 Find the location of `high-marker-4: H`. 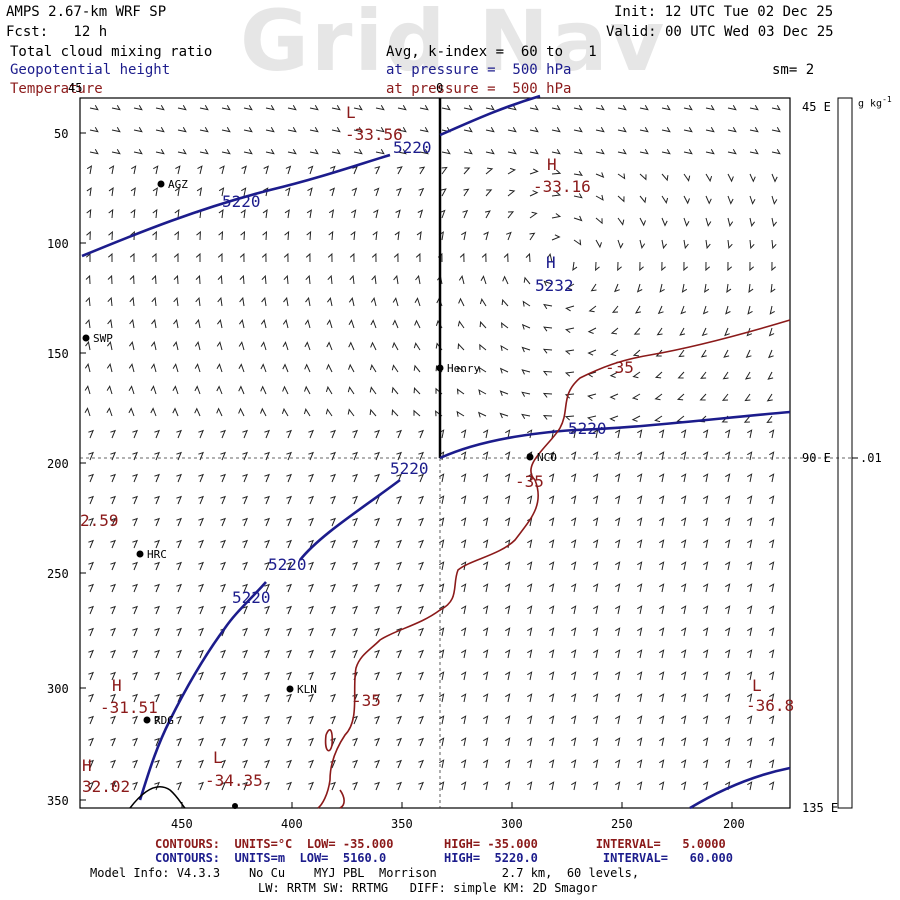

high-marker-4: H is located at coordinates (87, 765).